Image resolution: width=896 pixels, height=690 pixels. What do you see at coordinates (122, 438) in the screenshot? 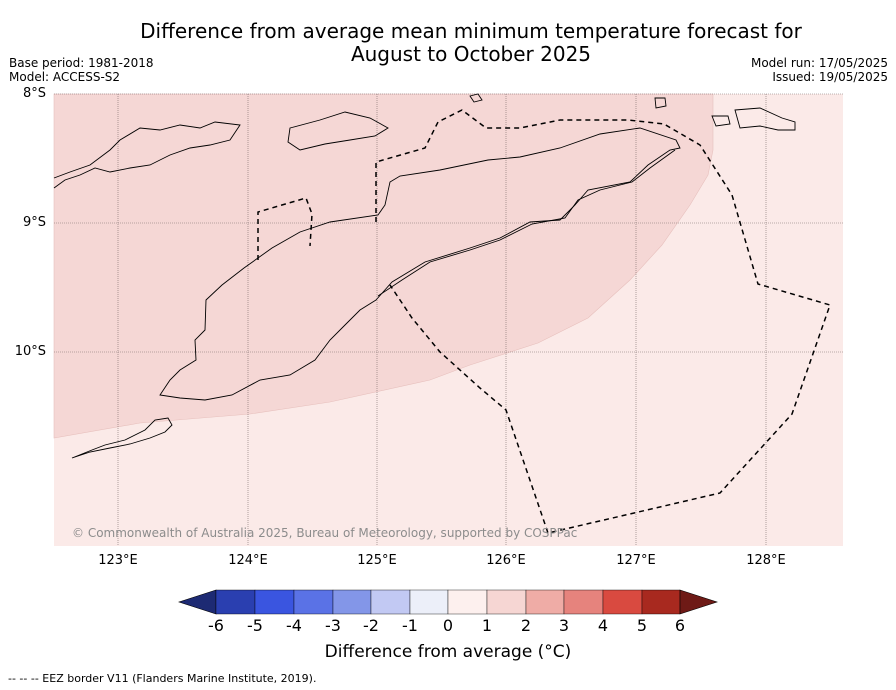
I see `coastline-rote` at bounding box center [122, 438].